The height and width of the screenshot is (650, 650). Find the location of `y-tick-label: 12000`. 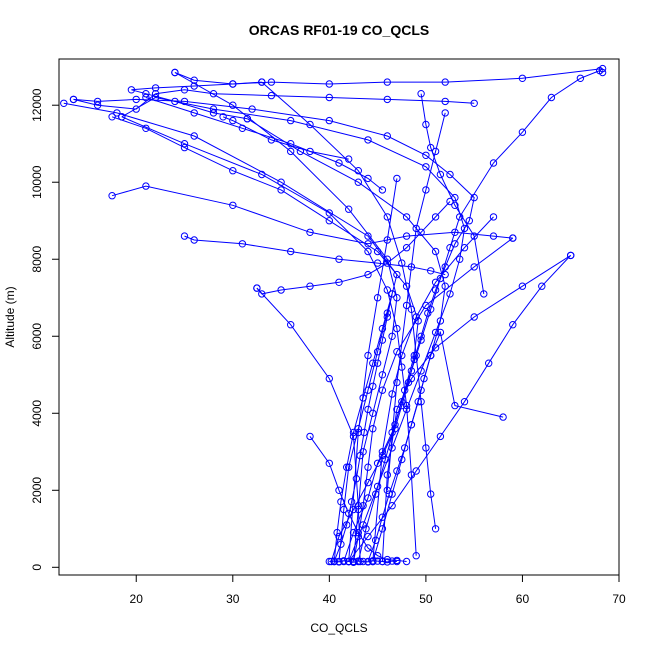

y-tick-label: 12000 is located at coordinates (37, 105).